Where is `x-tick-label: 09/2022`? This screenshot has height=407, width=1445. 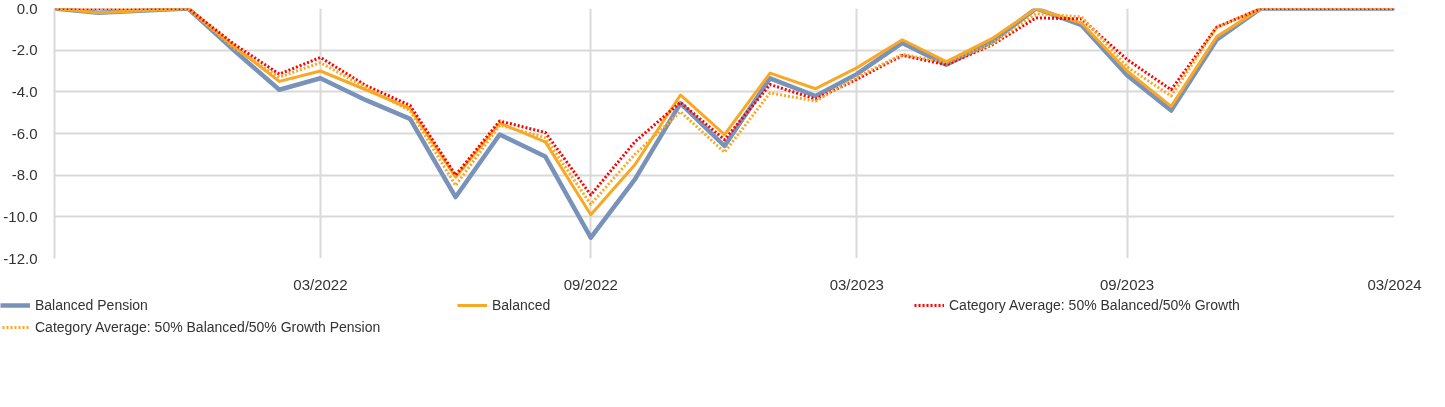
x-tick-label: 09/2022 is located at coordinates (590, 284).